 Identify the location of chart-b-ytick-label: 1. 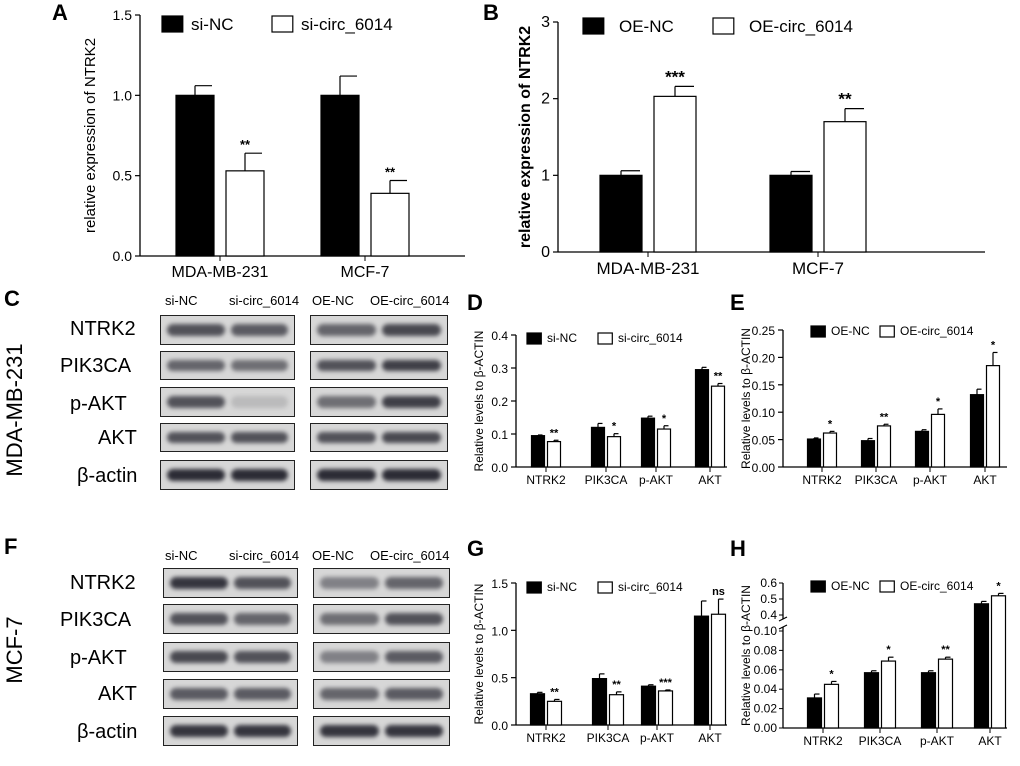
(545, 175).